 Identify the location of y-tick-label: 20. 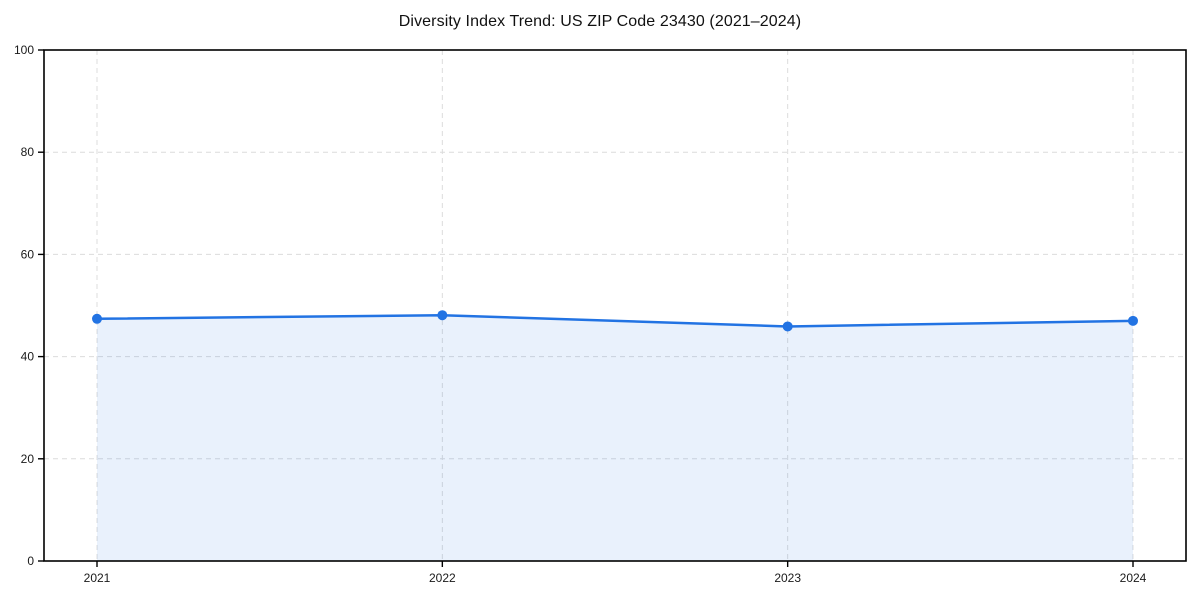
(28, 459).